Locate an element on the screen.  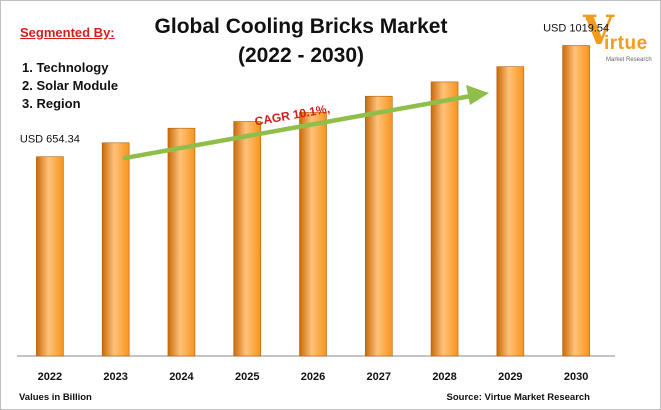
segment-item: 1. Technology is located at coordinates (65, 67).